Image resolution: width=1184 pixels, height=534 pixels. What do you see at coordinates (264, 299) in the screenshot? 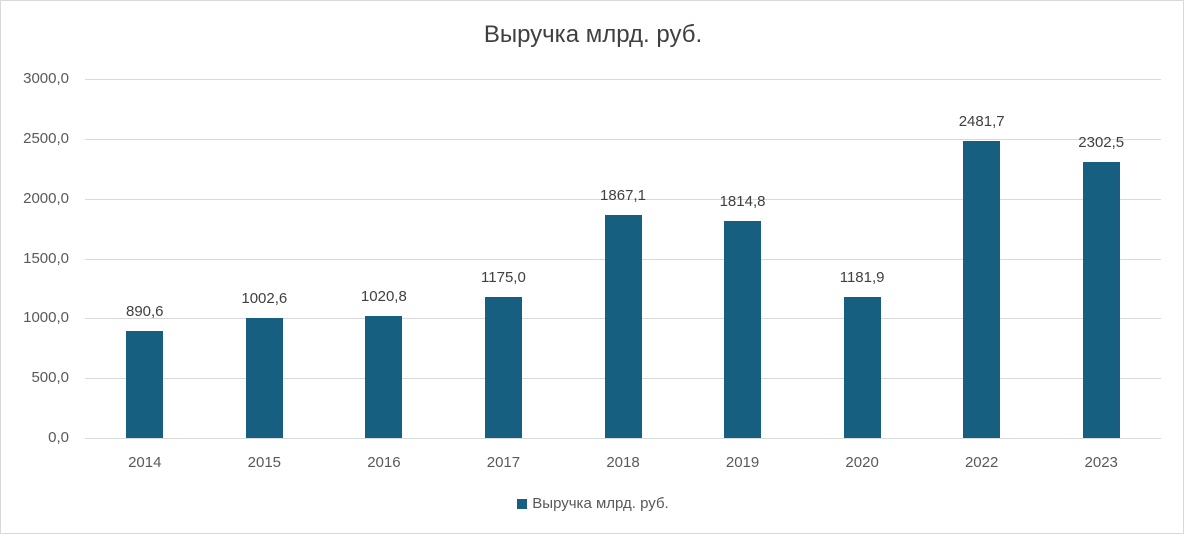
I see `data-label: 1002,6` at bounding box center [264, 299].